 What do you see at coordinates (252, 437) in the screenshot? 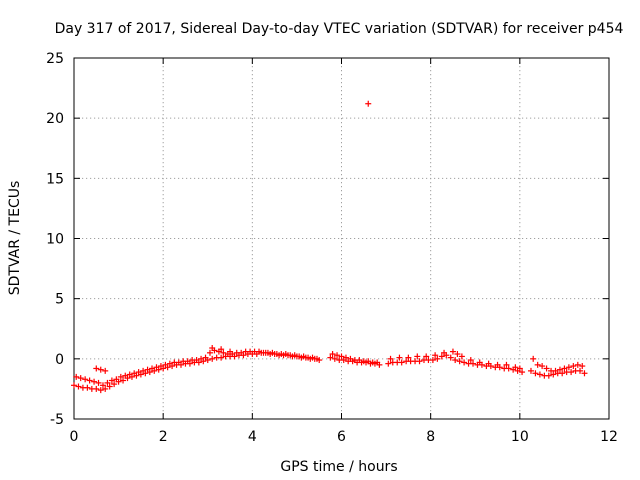
I see `x-tick-label: 4` at bounding box center [252, 437].